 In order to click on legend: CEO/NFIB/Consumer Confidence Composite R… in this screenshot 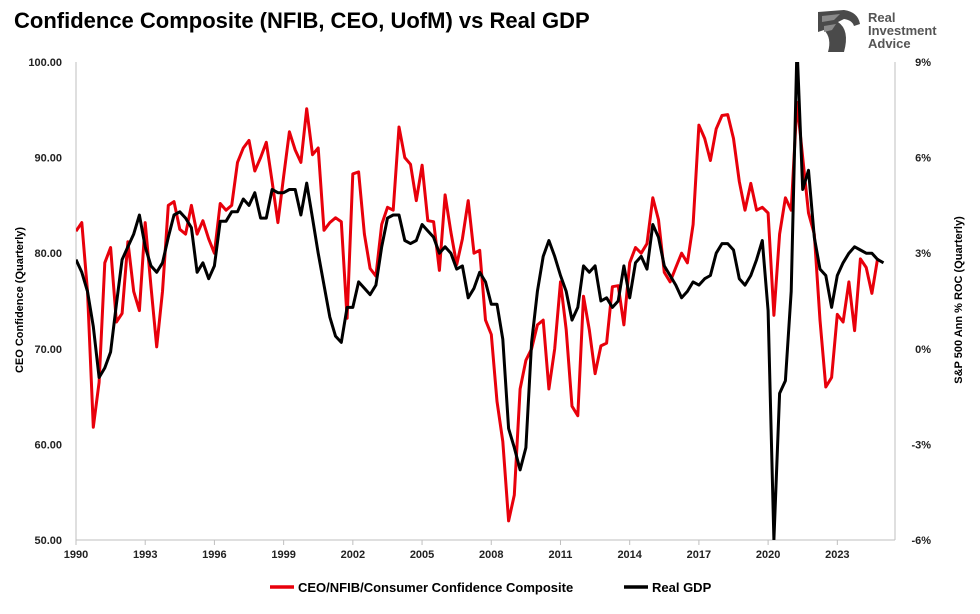, I will do `click(491, 587)`.